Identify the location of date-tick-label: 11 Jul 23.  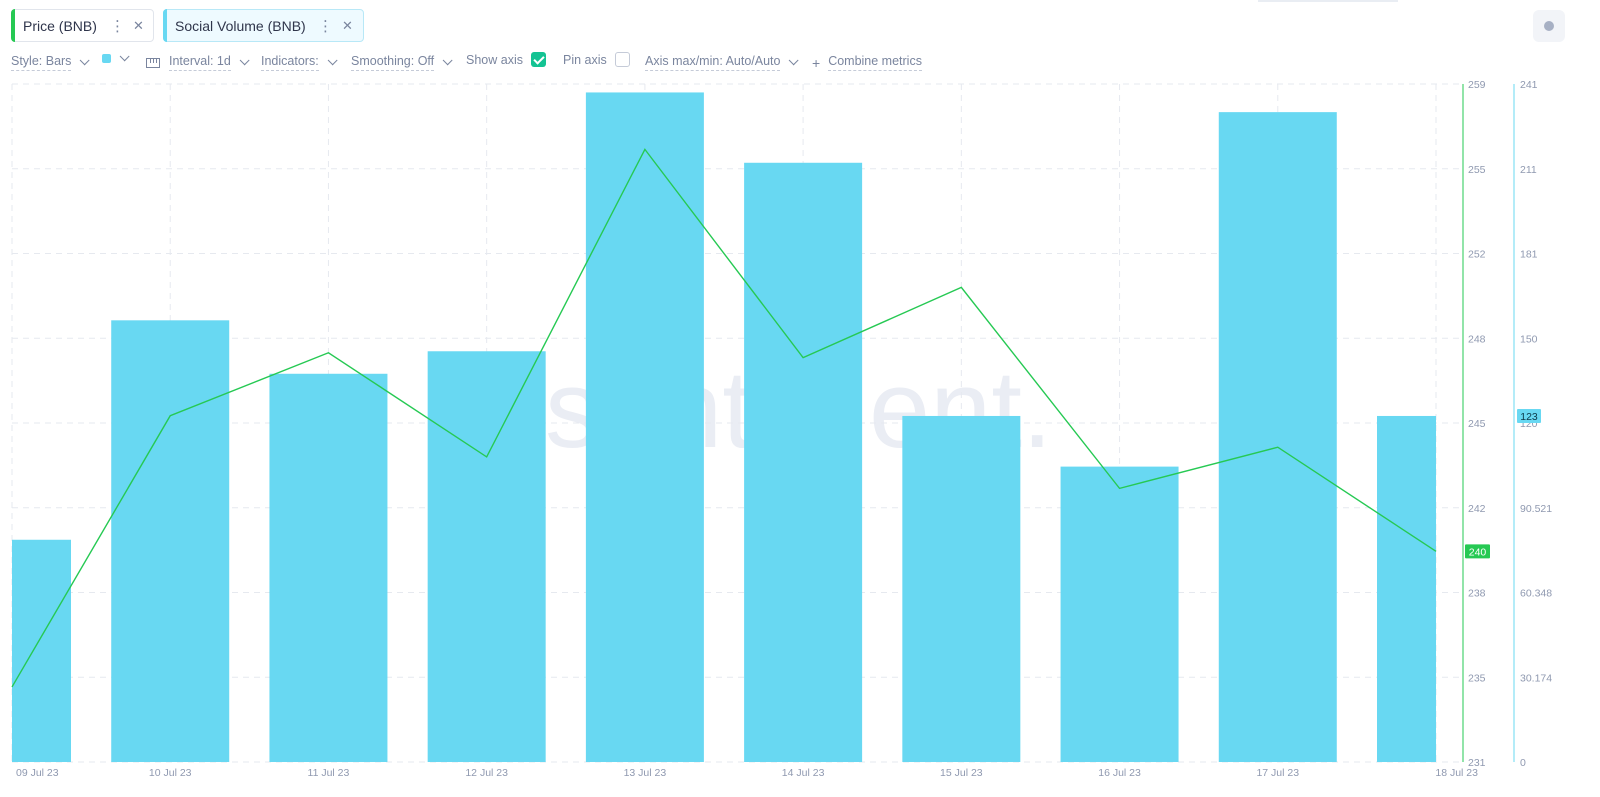
(329, 773).